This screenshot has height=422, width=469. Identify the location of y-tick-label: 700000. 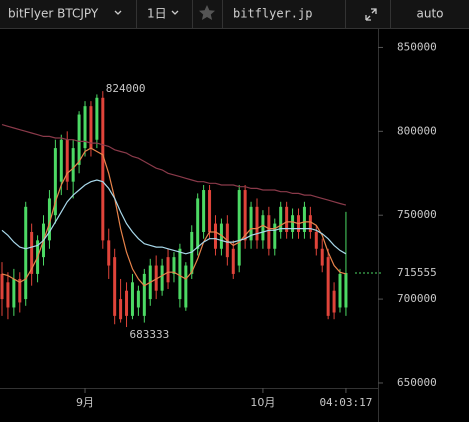
(417, 298).